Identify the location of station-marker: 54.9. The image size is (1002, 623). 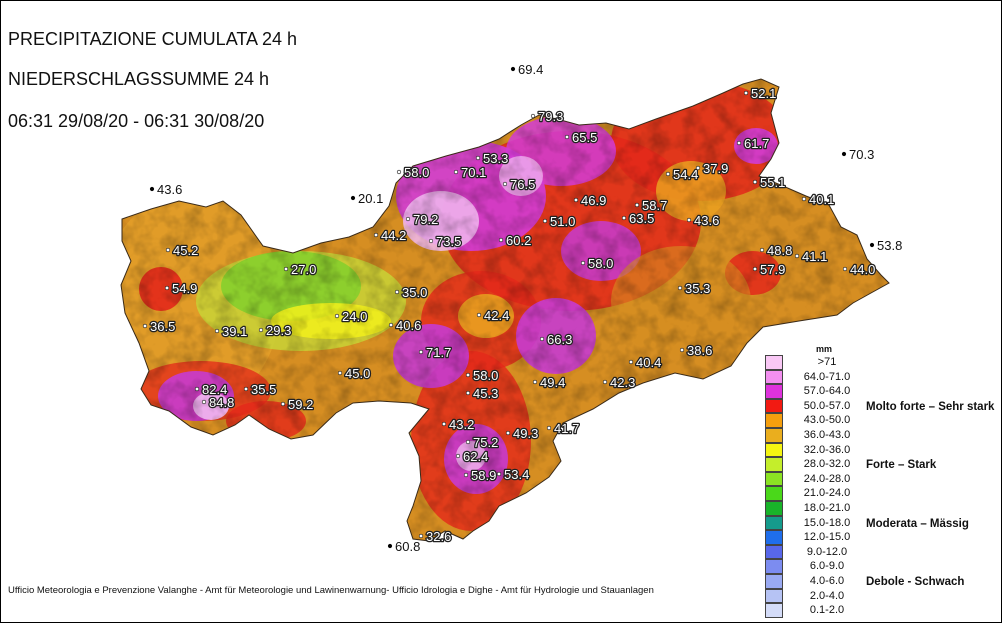
(181, 288).